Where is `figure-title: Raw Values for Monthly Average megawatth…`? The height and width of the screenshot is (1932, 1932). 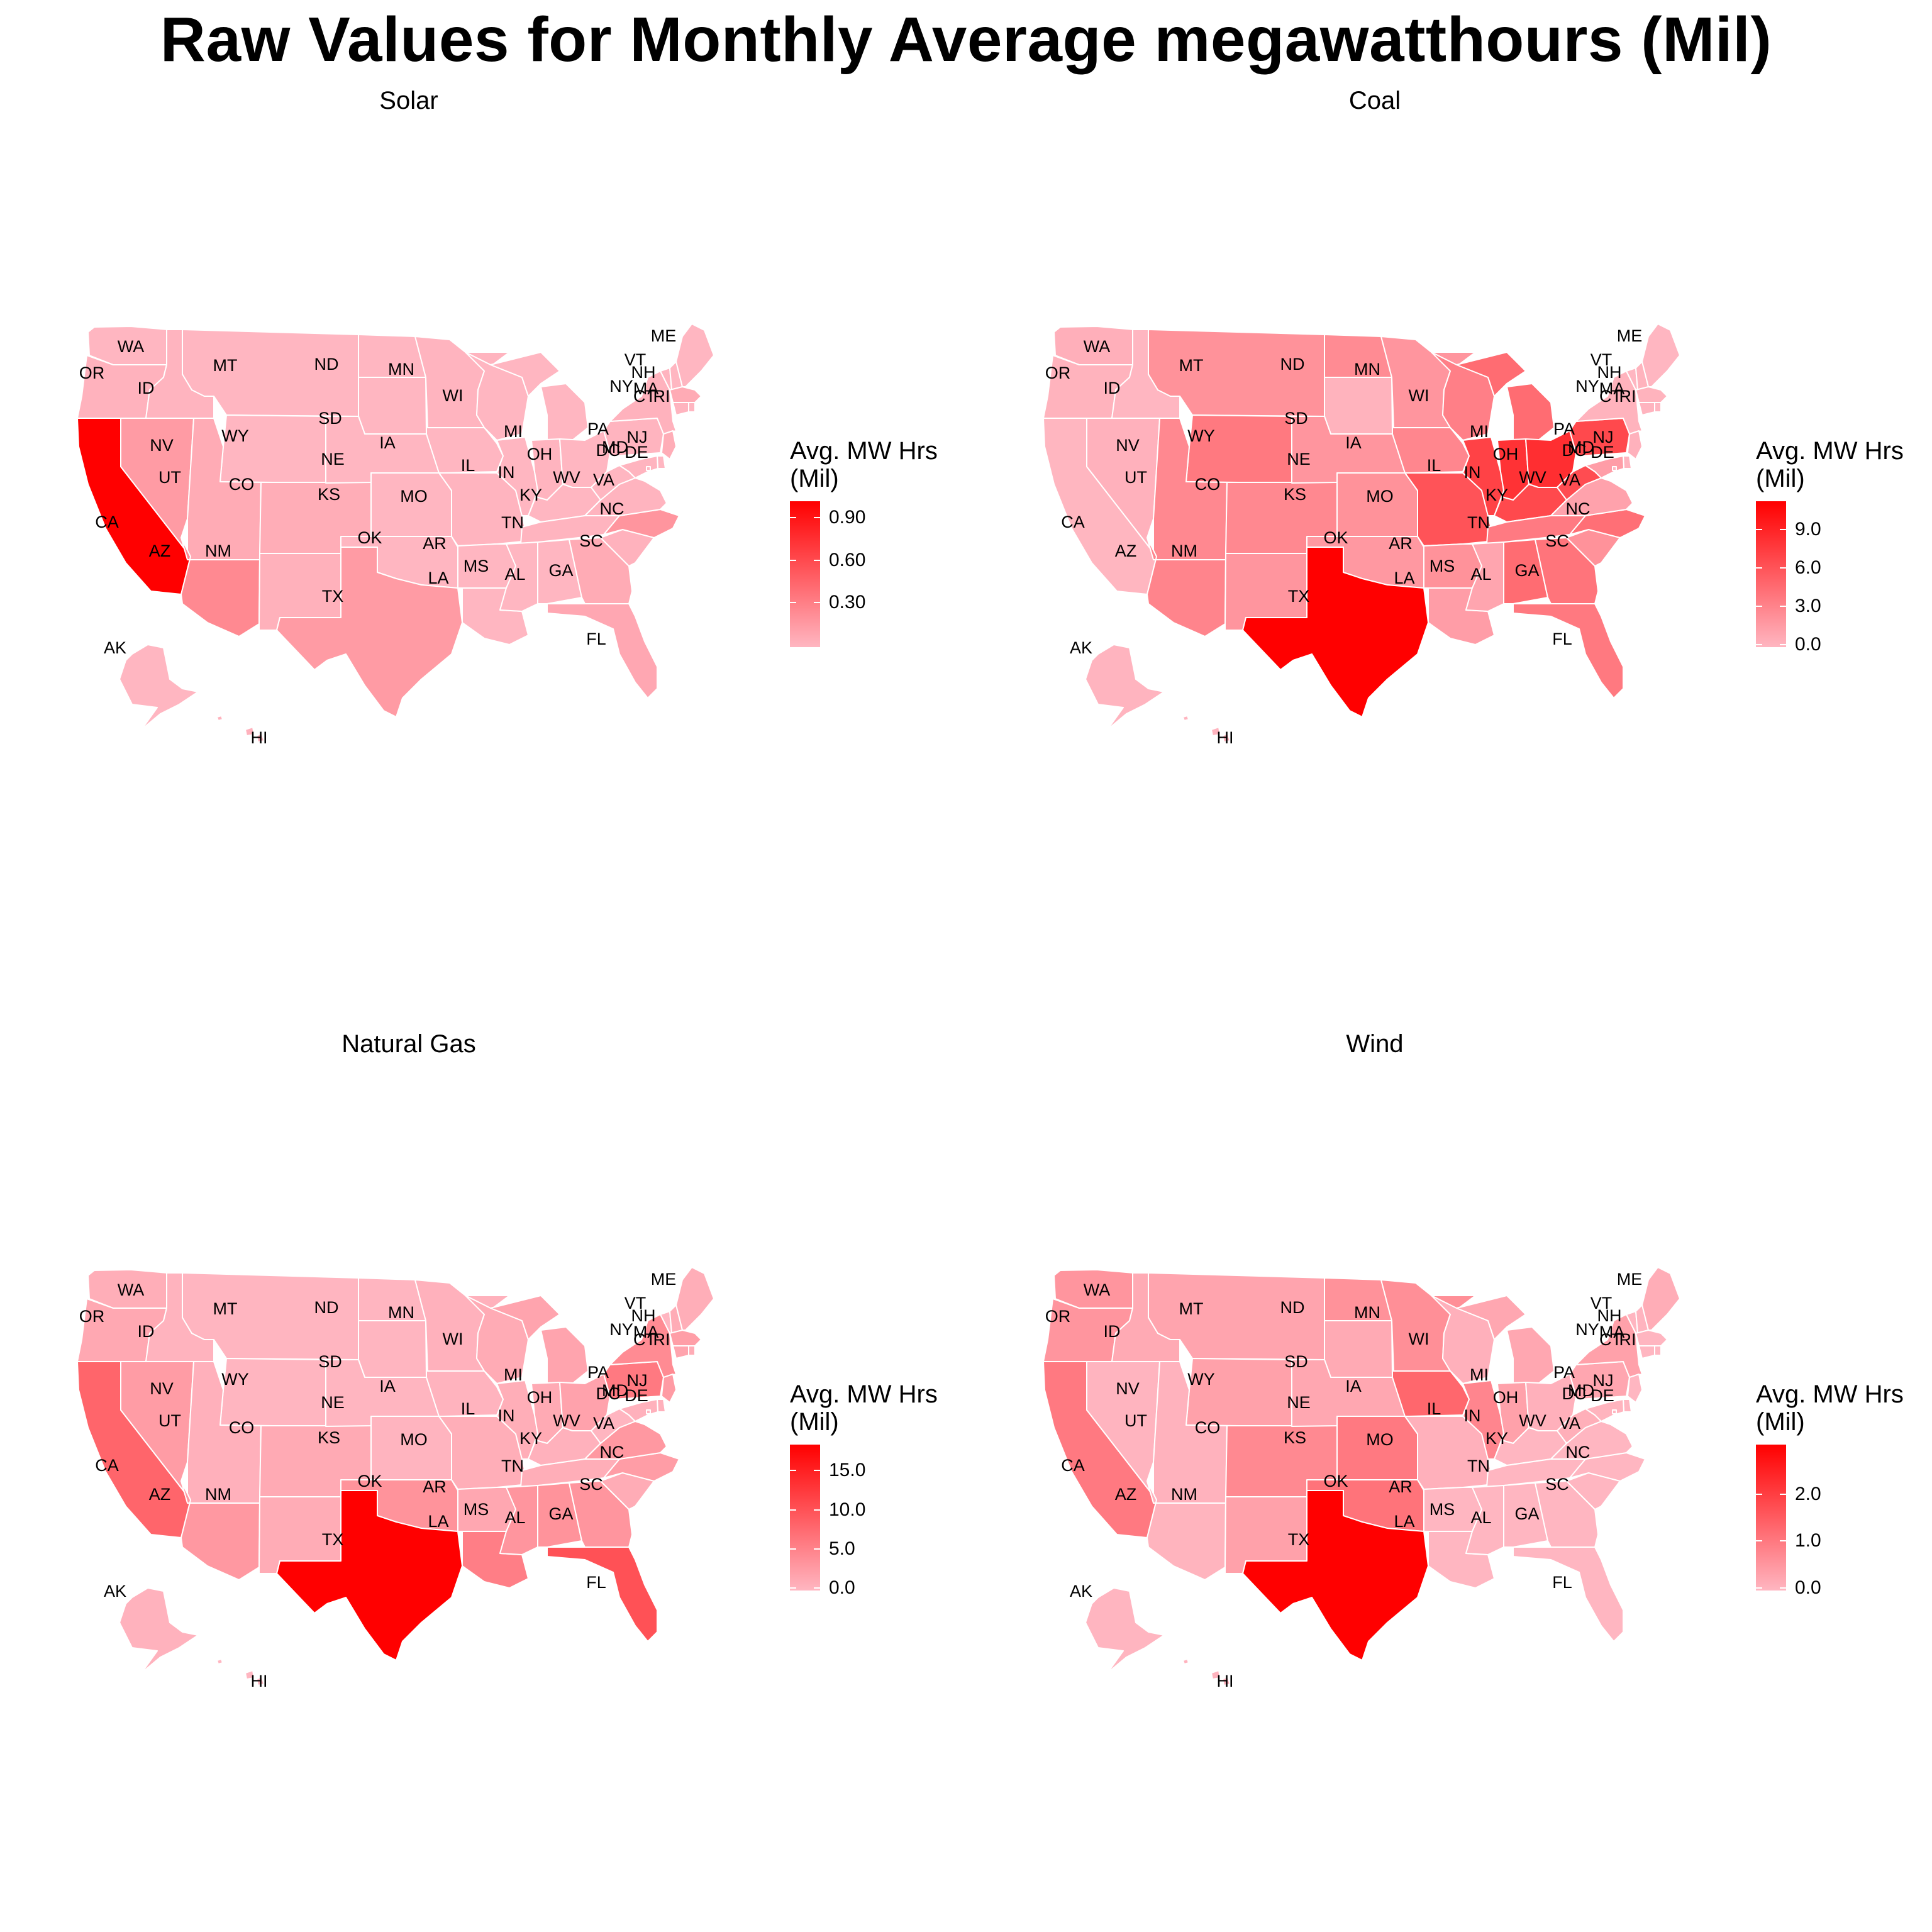
figure-title: Raw Values for Monthly Average megawatth… is located at coordinates (966, 39).